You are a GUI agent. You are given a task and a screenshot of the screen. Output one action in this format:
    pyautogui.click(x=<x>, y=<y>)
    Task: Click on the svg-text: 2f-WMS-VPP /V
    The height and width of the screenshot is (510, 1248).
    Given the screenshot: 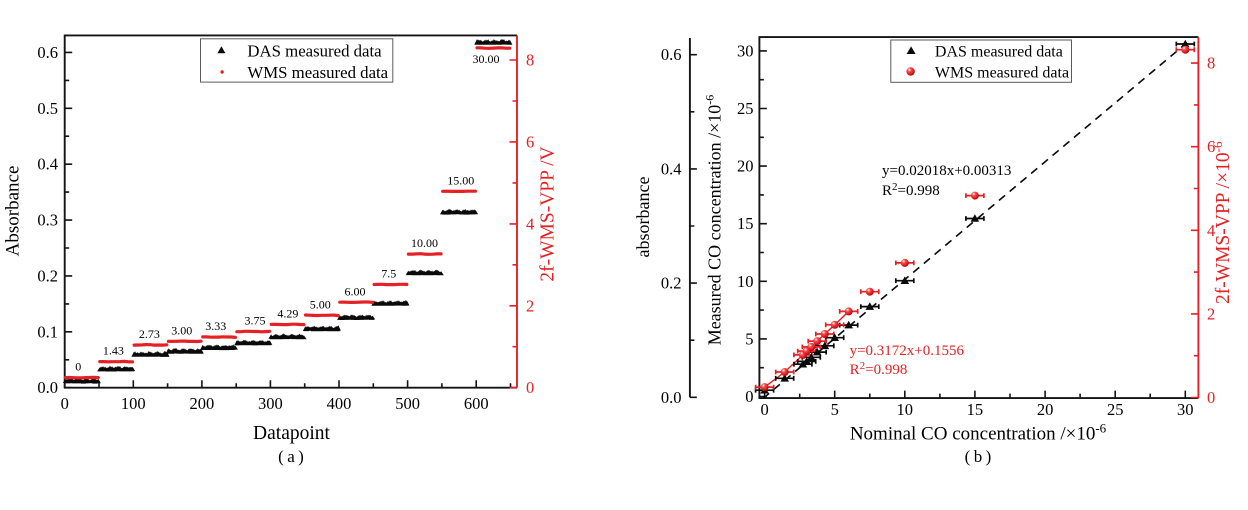 What is the action you would take?
    pyautogui.click(x=547, y=213)
    